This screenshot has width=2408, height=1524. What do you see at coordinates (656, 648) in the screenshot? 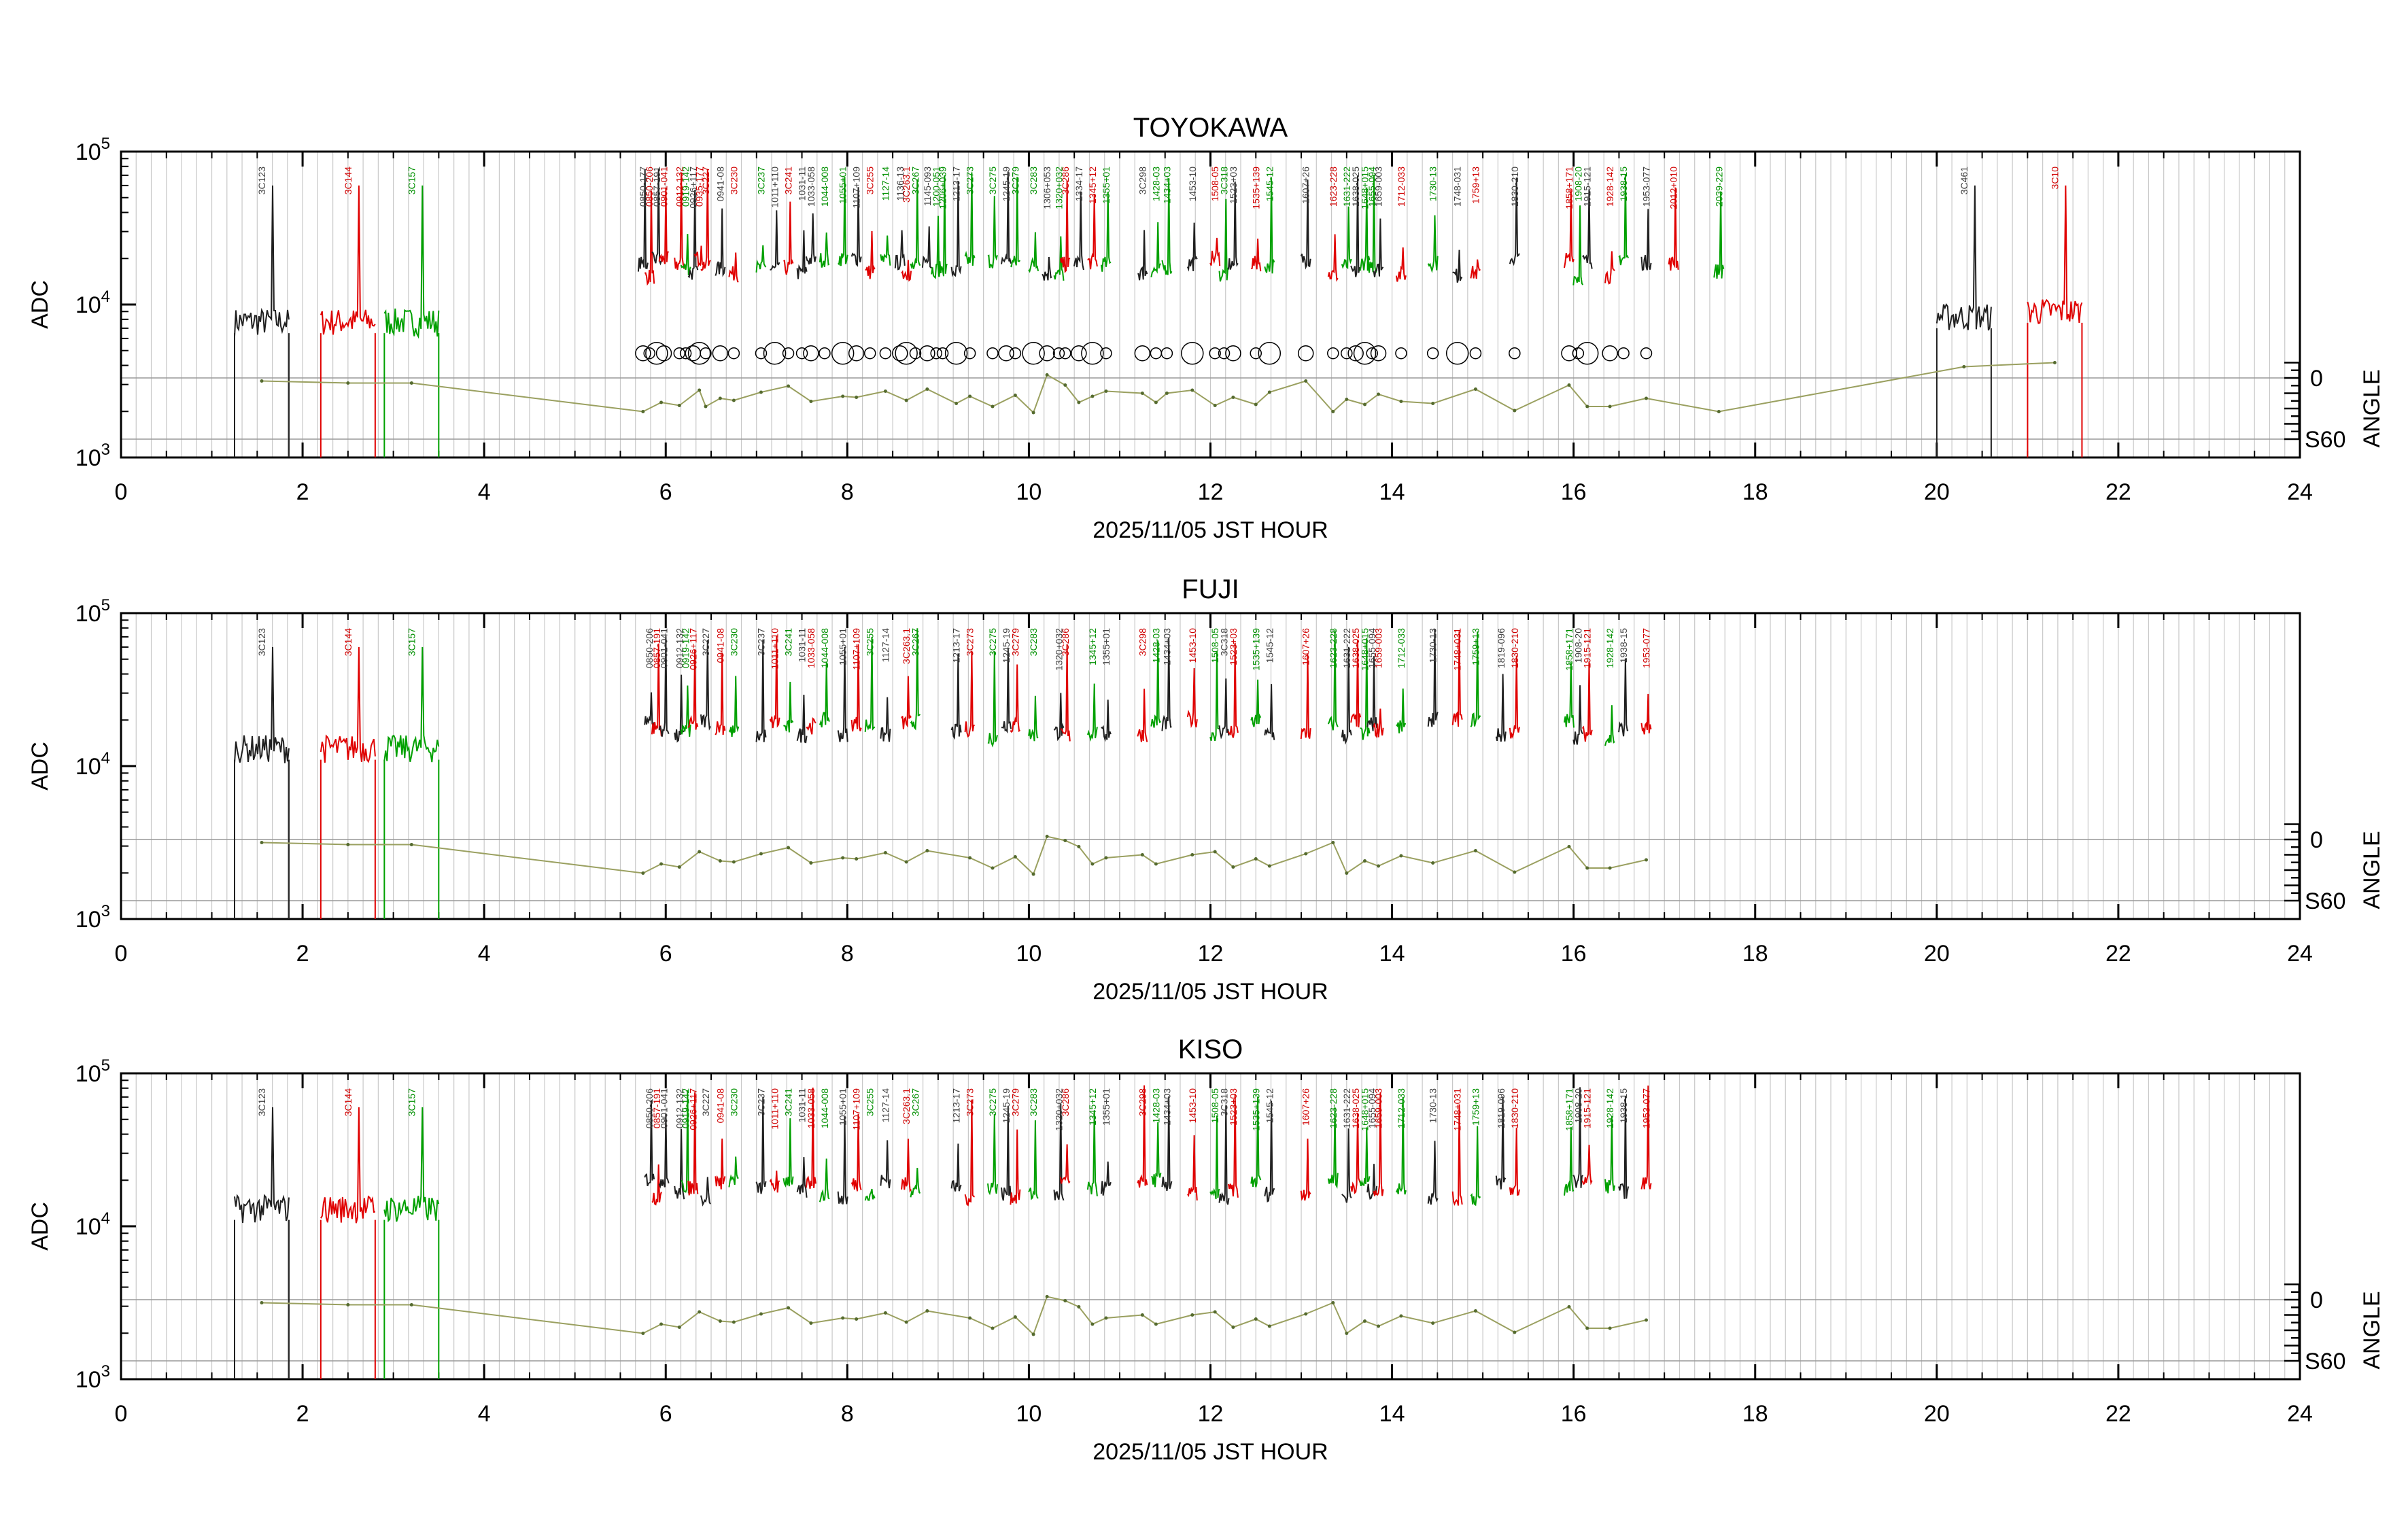
I see `source-label: 0857-191` at bounding box center [656, 648].